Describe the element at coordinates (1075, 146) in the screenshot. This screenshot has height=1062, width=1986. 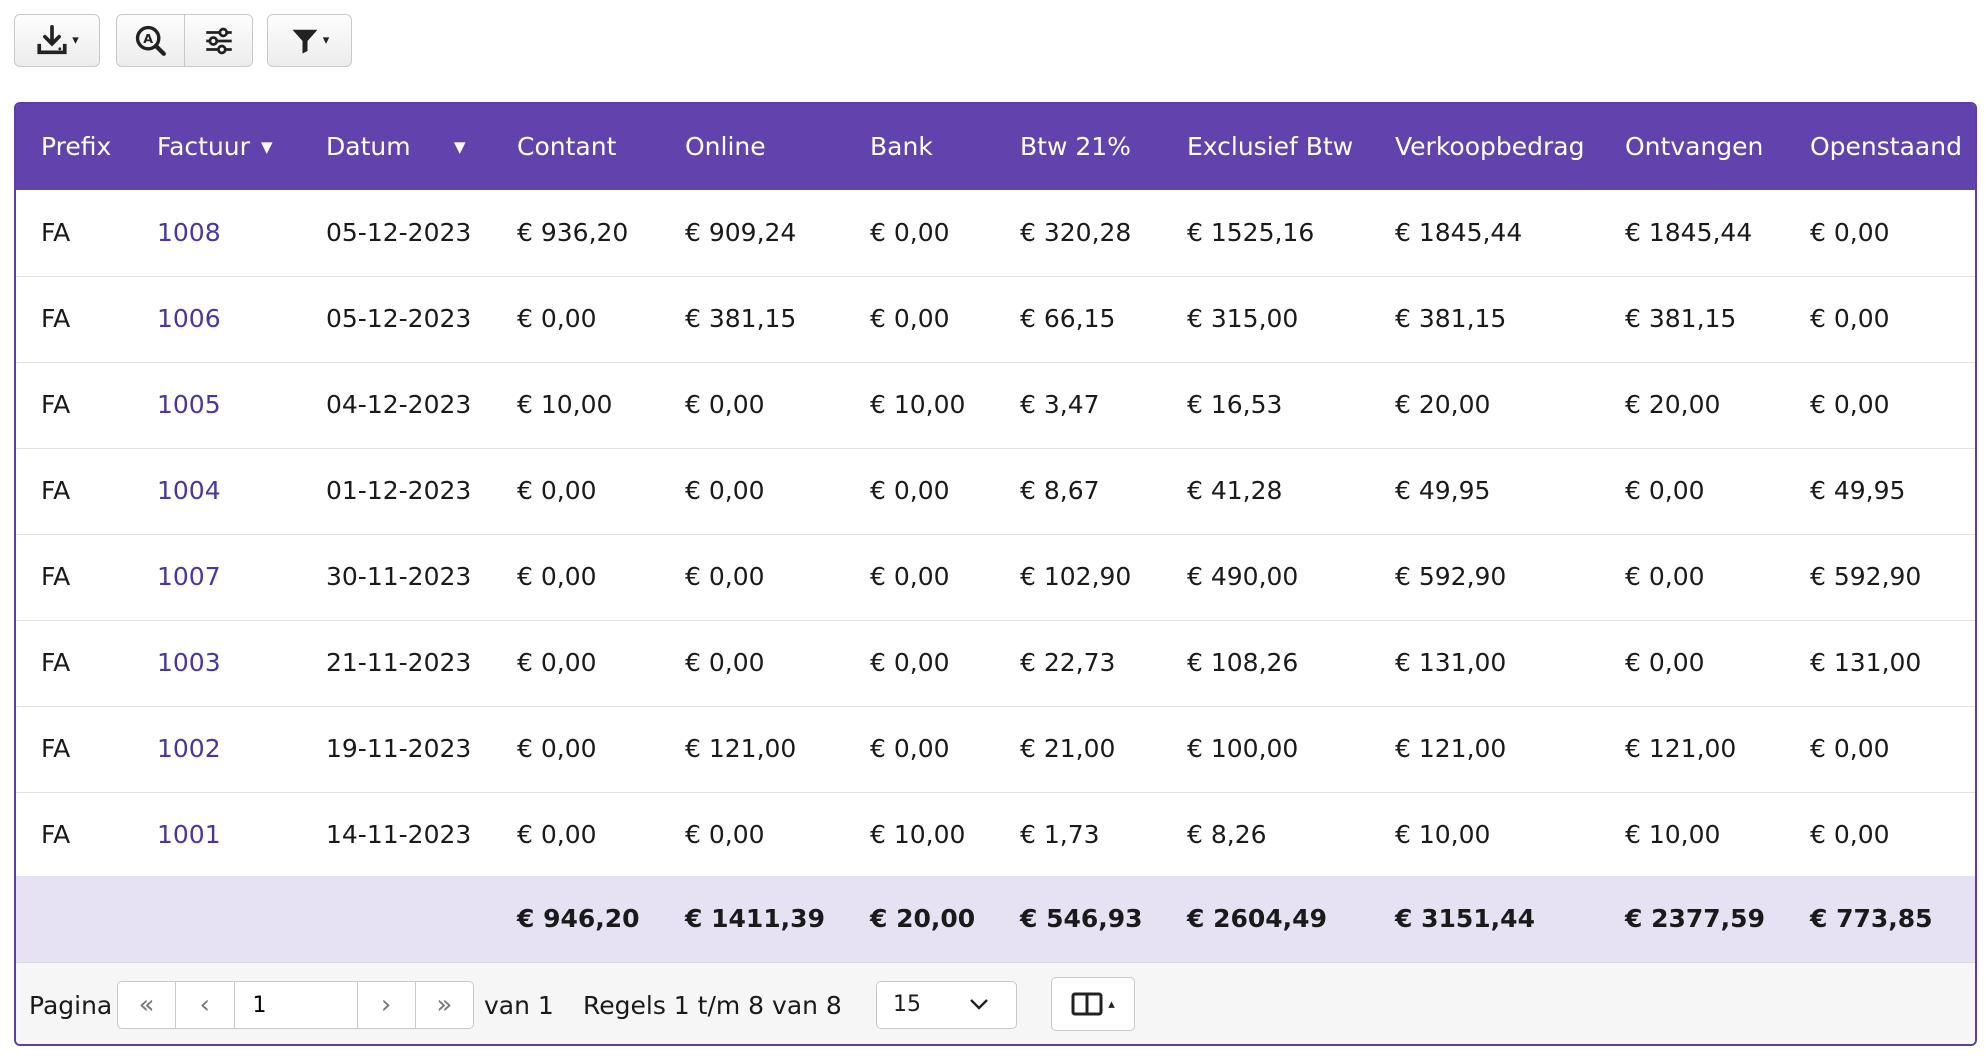
I see `column-header-btw: Btw 21%` at that location.